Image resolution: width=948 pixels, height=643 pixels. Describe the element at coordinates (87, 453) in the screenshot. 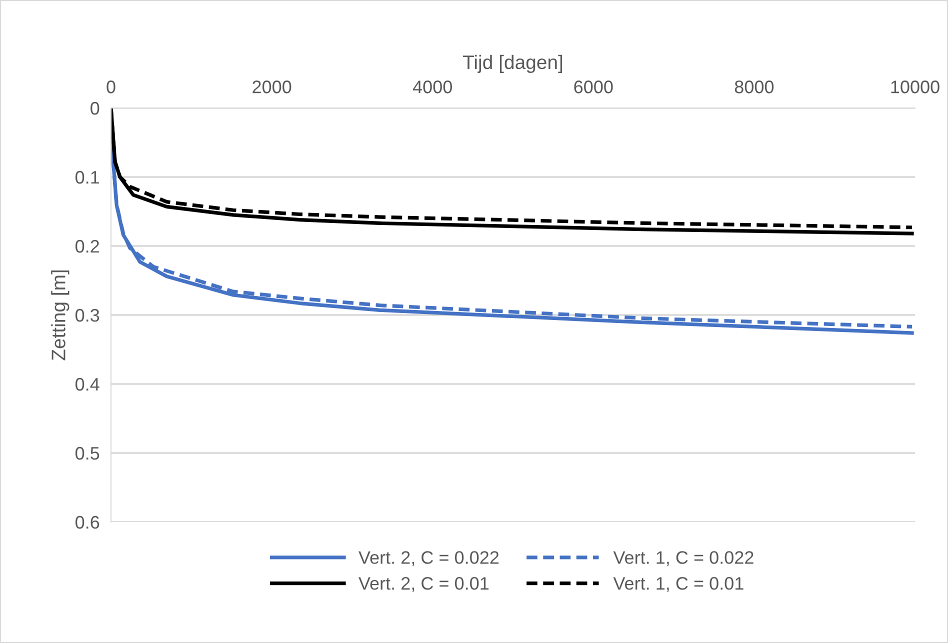

I see `y-tick-label: 0.5` at that location.